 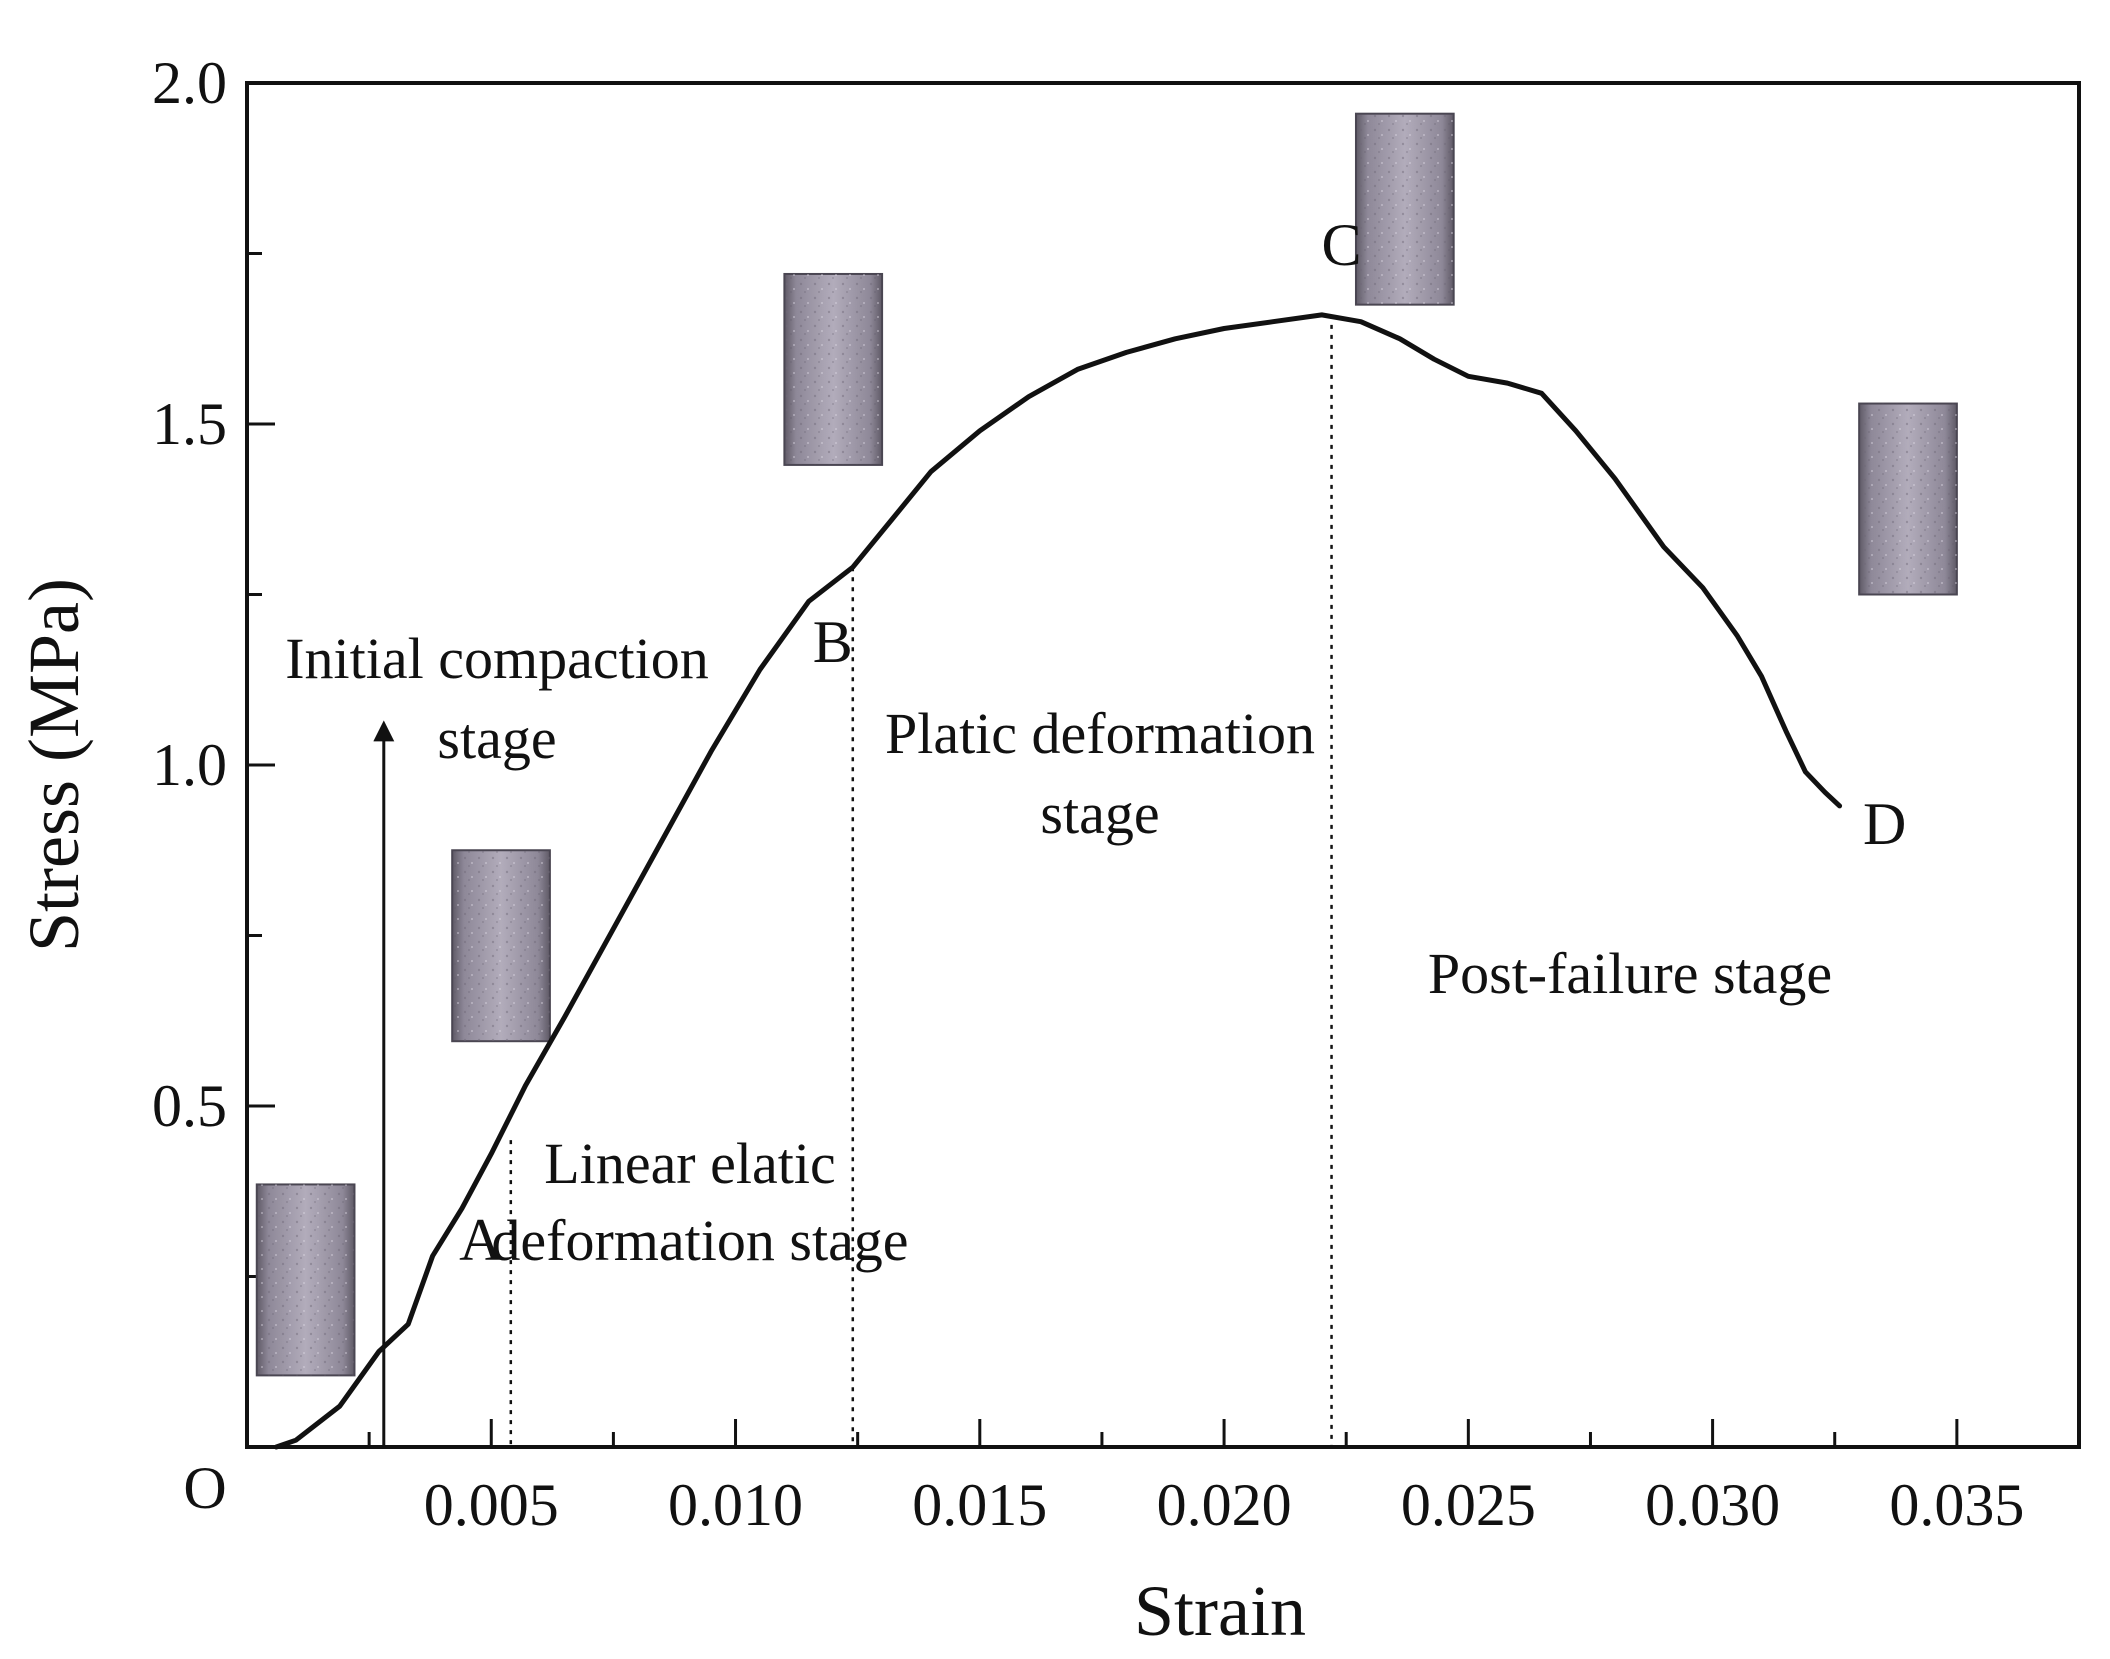 What do you see at coordinates (1630, 973) in the screenshot?
I see `post-failure-label: Post-failure stage` at bounding box center [1630, 973].